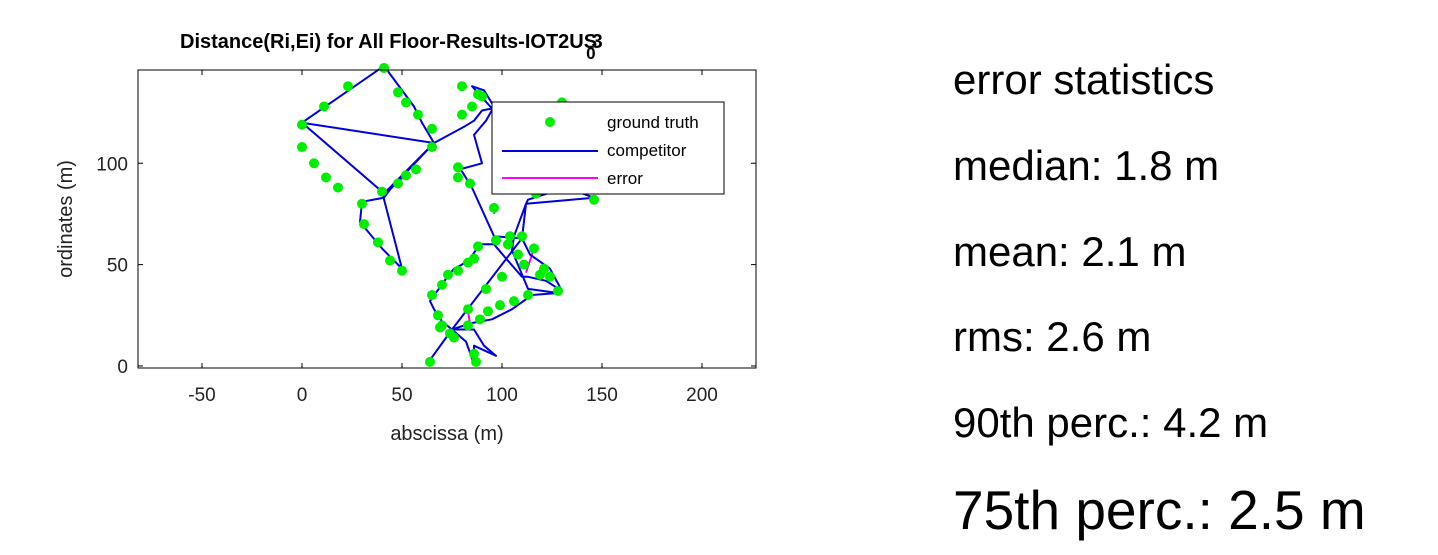 The height and width of the screenshot is (555, 1438). I want to click on stat-75th-percentile: 75th perc.: 2.5 m, so click(1159, 510).